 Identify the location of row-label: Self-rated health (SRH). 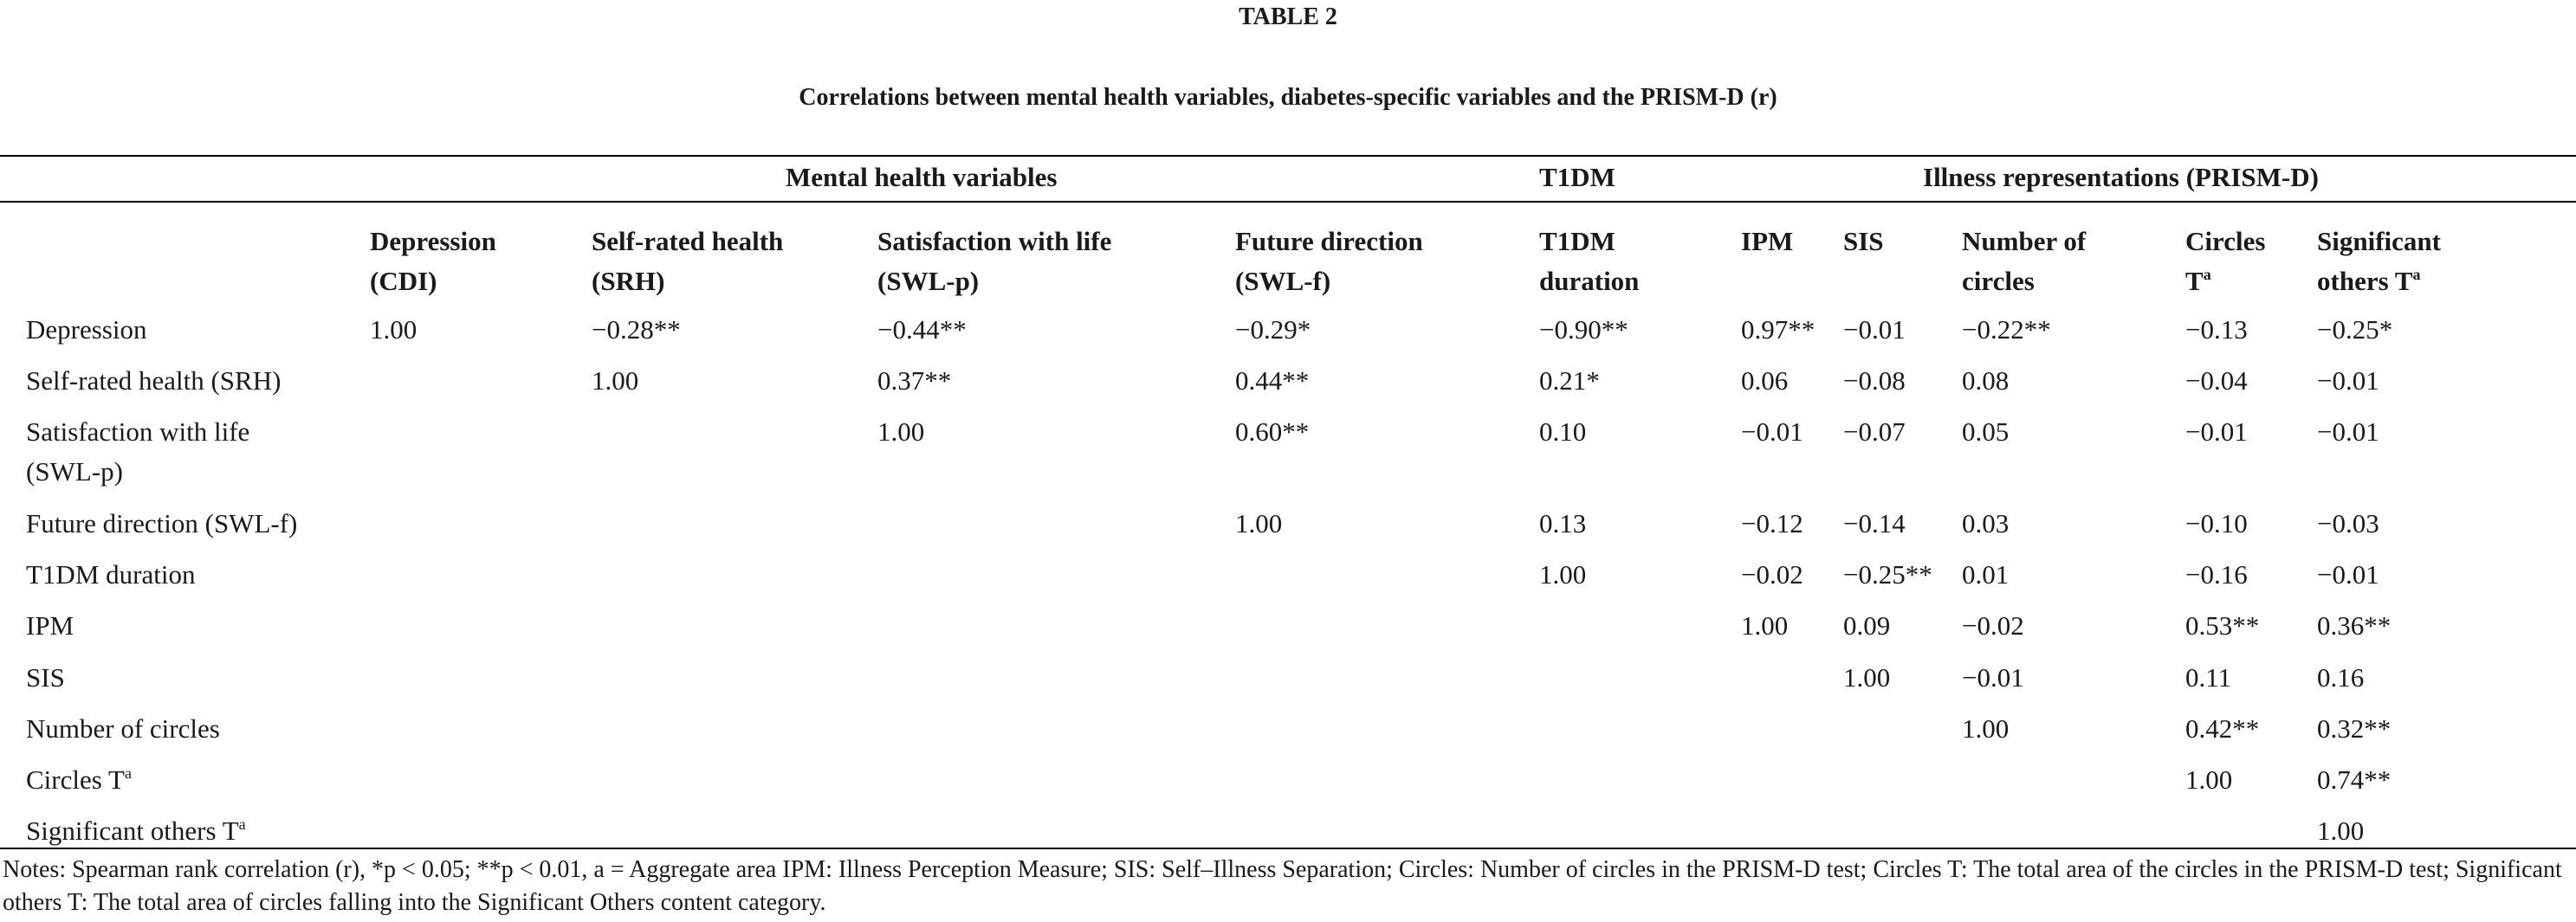
(153, 381).